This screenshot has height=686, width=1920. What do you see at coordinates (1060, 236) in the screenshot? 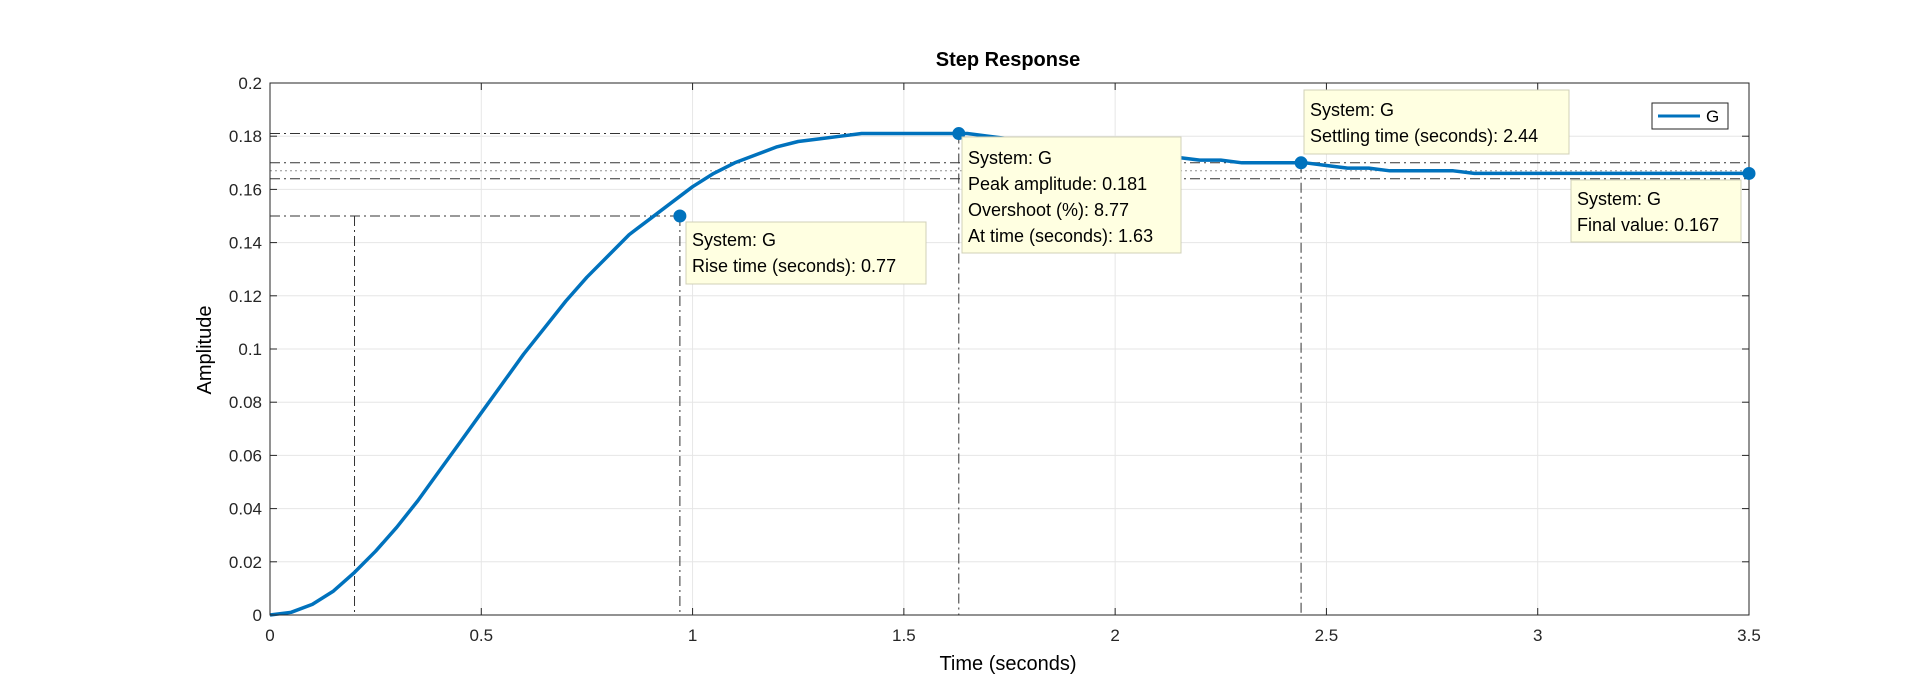
I see `datatip-line: At time (seconds): 1.63` at bounding box center [1060, 236].